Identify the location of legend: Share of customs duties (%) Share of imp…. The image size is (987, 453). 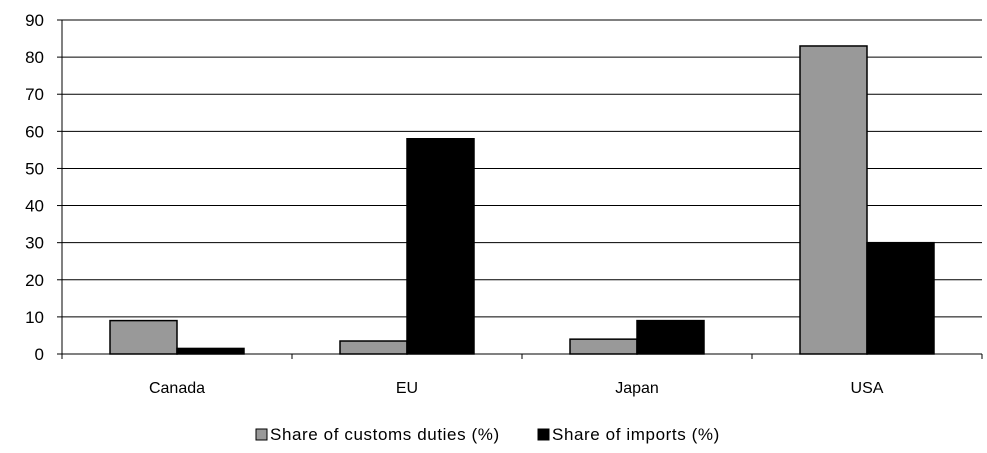
(487, 434).